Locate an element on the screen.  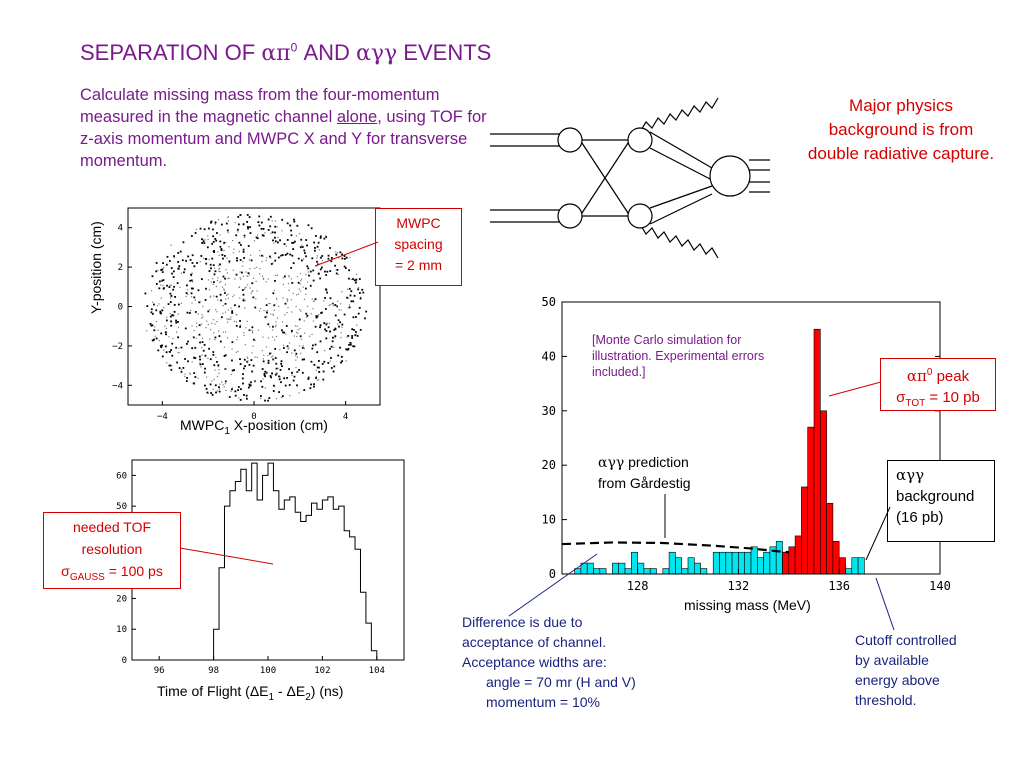
peak-bar is located at coordinates (798, 555).